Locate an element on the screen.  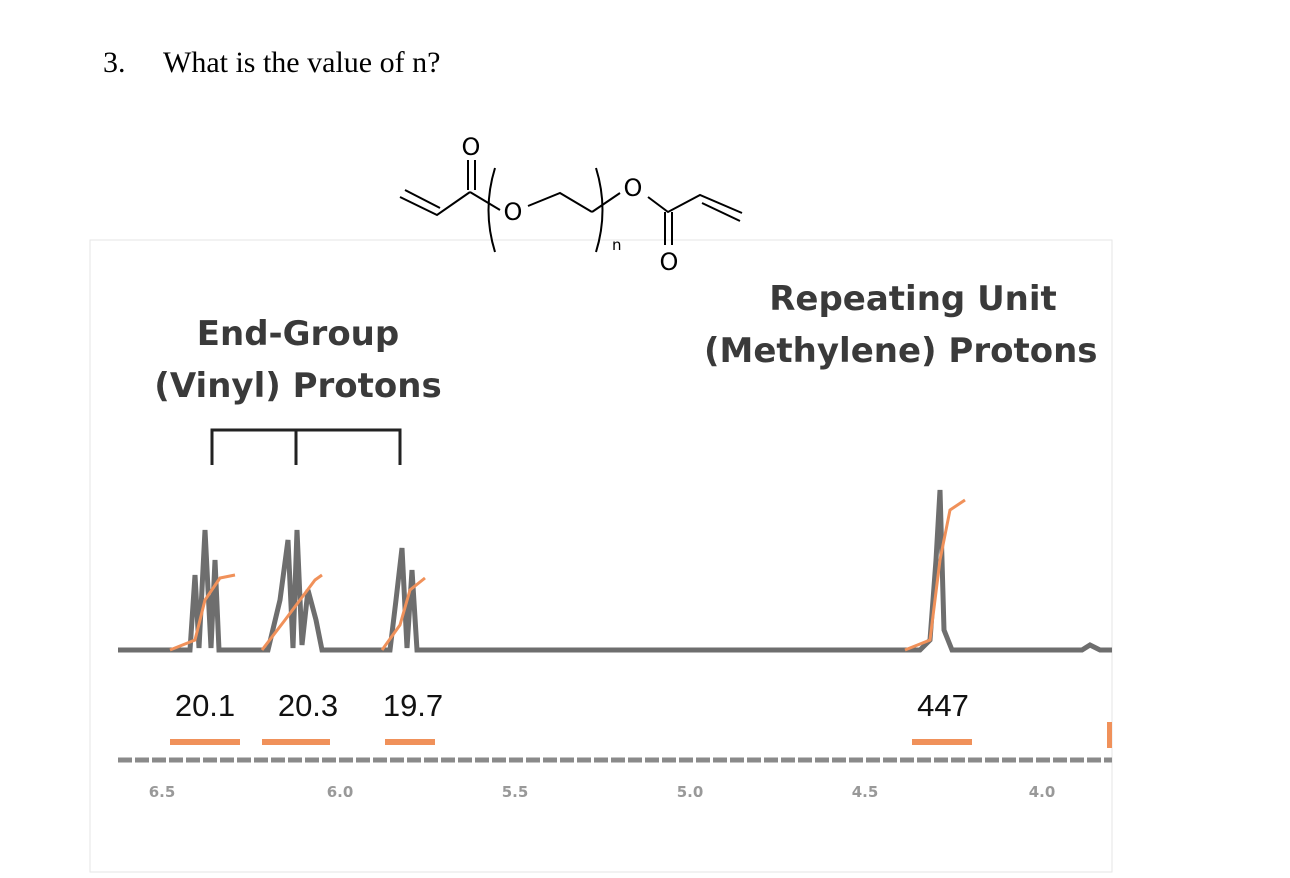
integral-bar is located at coordinates (641, 735).